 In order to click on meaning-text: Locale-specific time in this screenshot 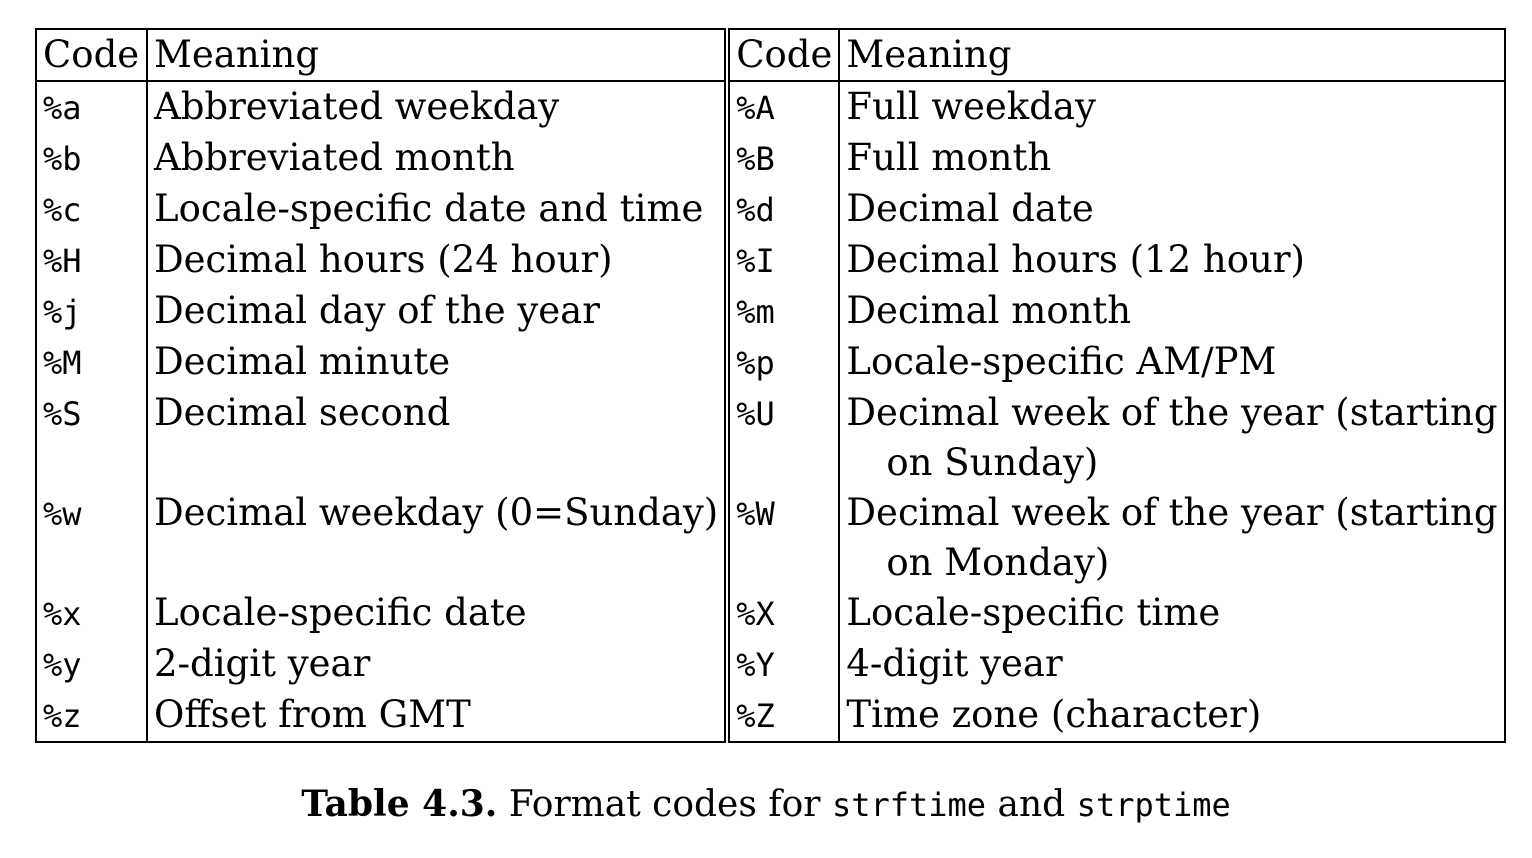, I will do `click(1033, 612)`.